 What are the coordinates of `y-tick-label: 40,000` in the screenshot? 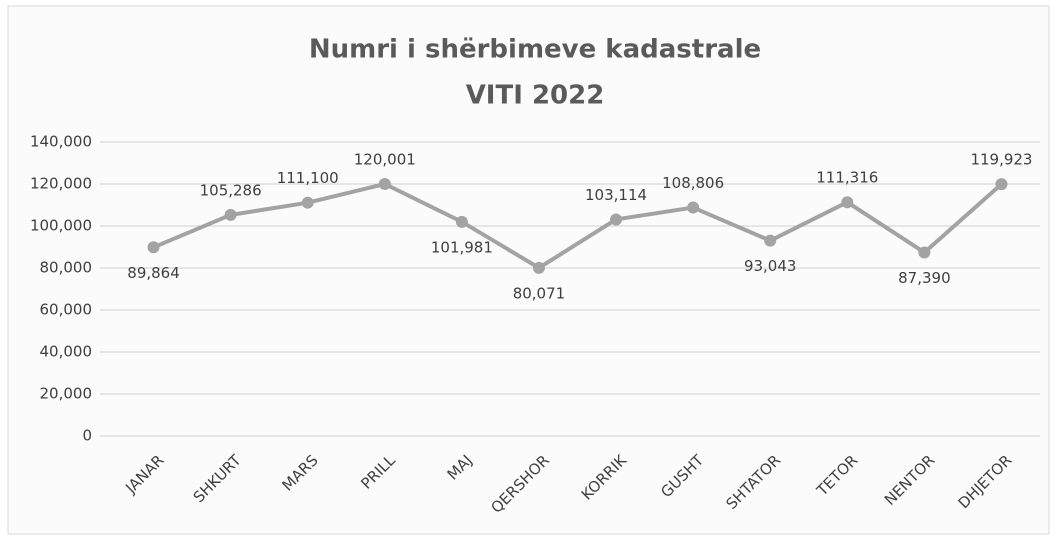 It's located at (66, 352).